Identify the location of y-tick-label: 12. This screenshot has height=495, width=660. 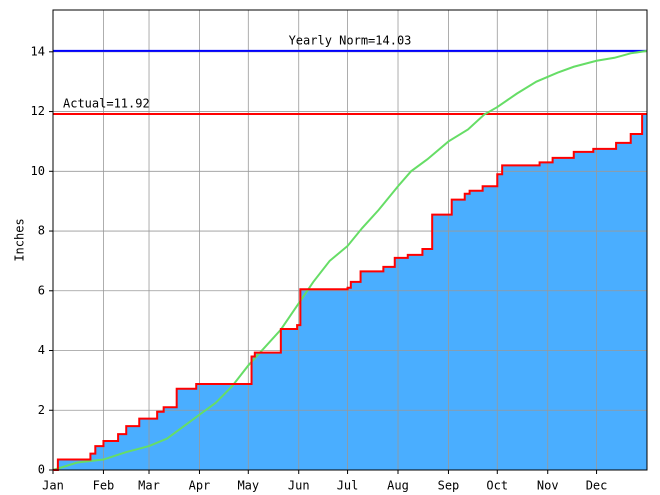
(38, 111).